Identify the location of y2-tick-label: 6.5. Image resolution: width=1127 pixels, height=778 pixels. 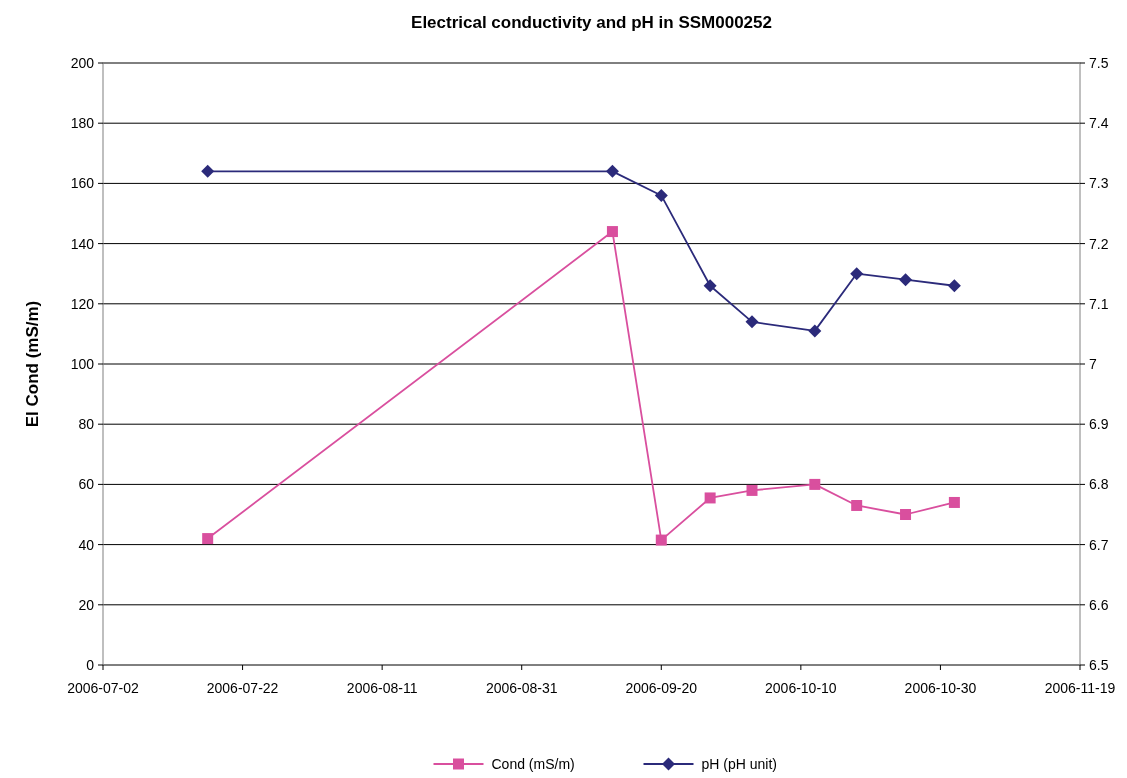
(1099, 665).